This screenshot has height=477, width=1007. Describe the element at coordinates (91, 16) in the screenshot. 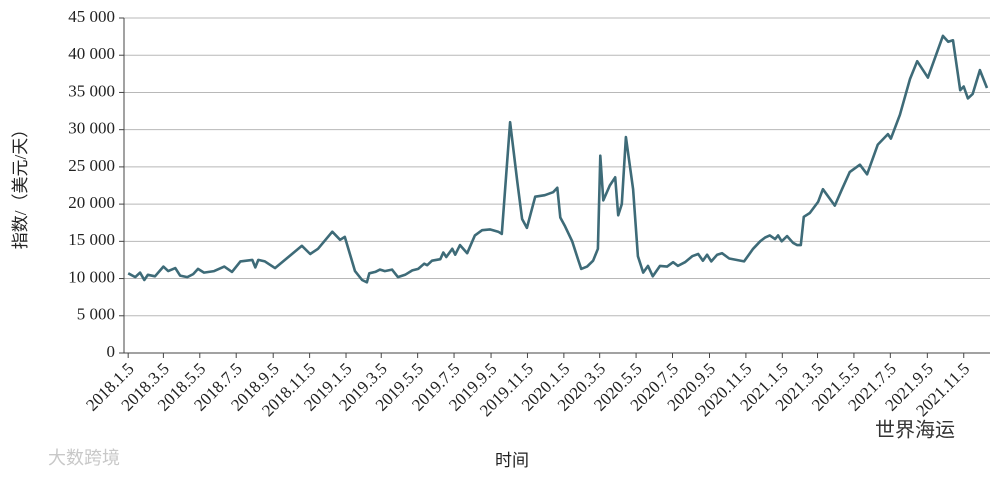

I see `y-tick-label: 45 000` at that location.